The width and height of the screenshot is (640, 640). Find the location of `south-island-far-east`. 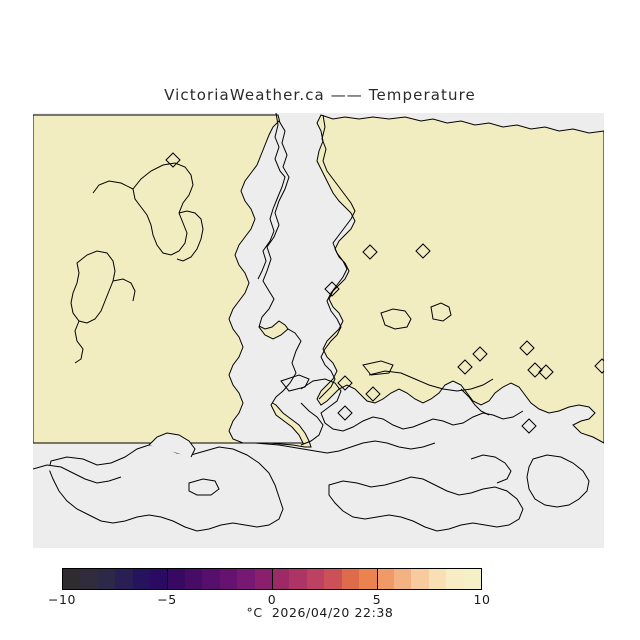

south-island-far-east is located at coordinates (558, 481).